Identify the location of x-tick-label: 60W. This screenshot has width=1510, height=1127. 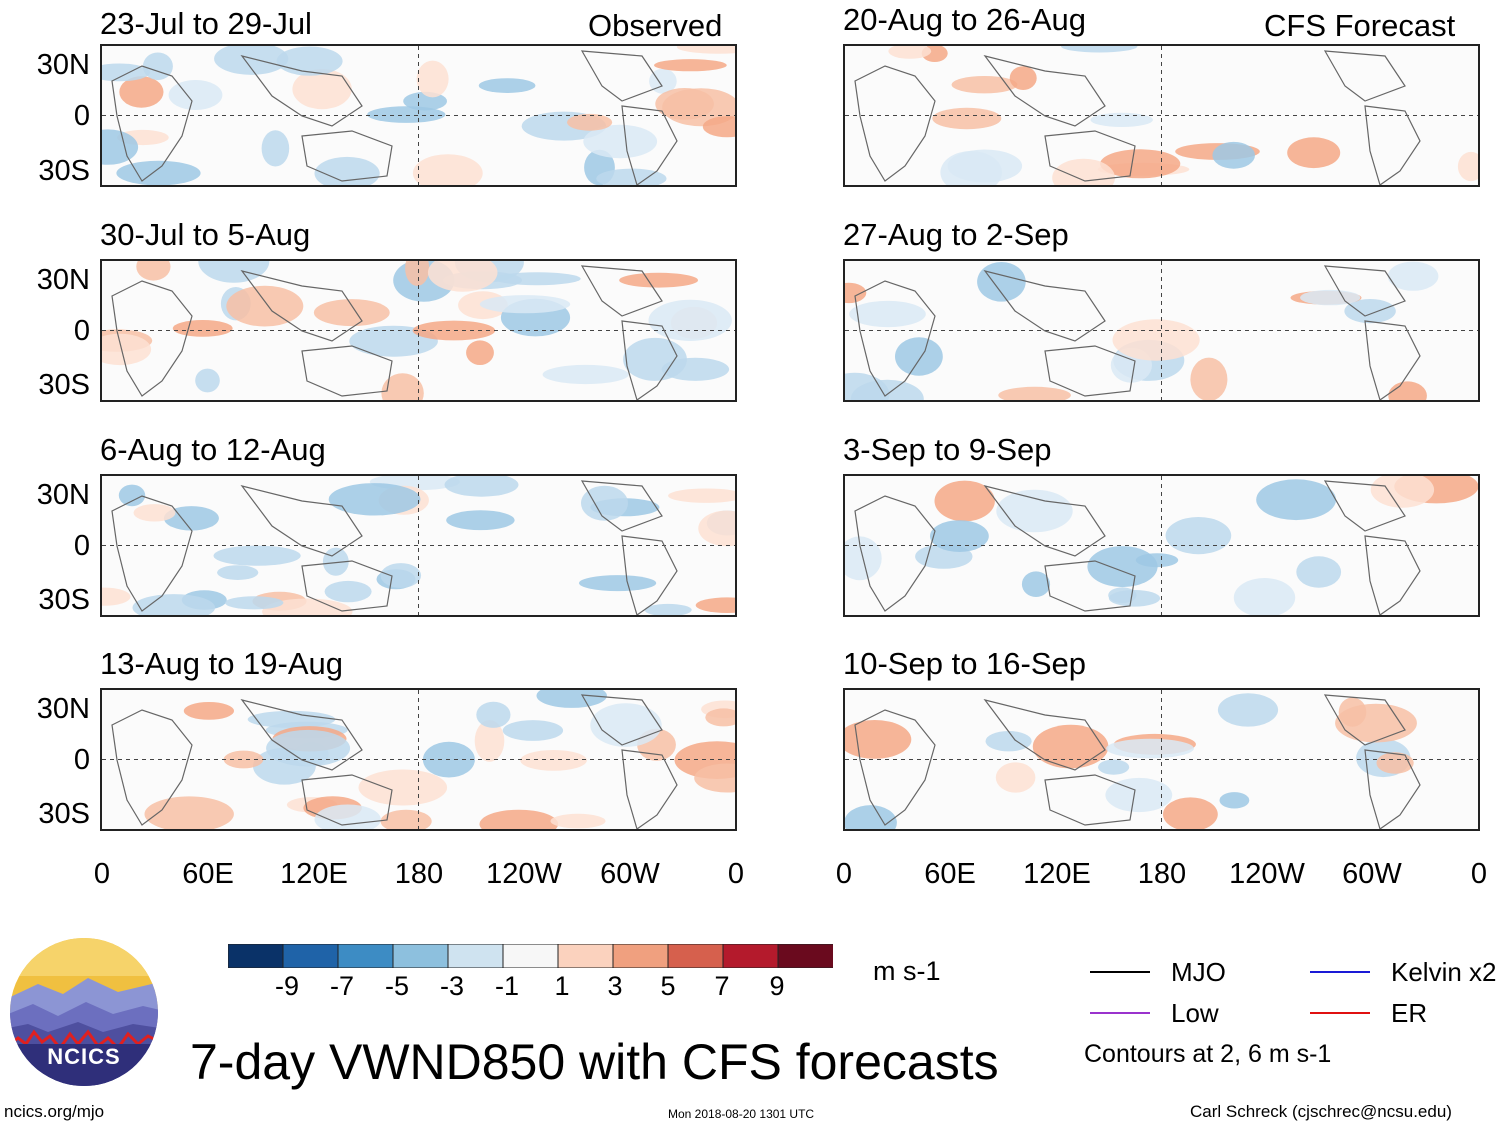
(1372, 874).